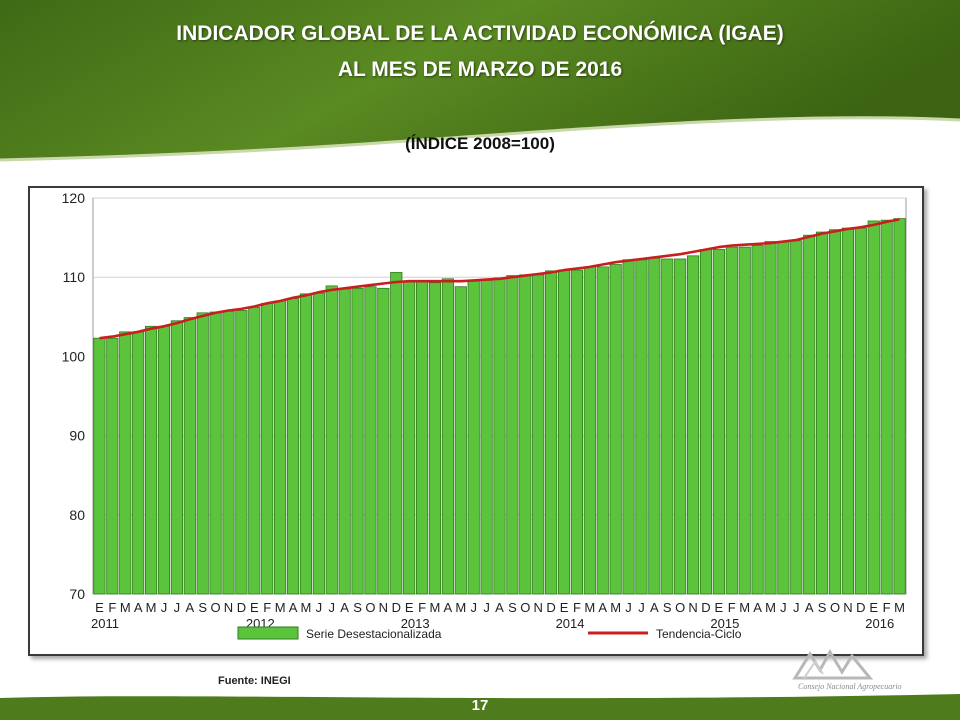 This screenshot has height=720, width=960. Describe the element at coordinates (74, 198) in the screenshot. I see `y-tick-label: 120` at that location.